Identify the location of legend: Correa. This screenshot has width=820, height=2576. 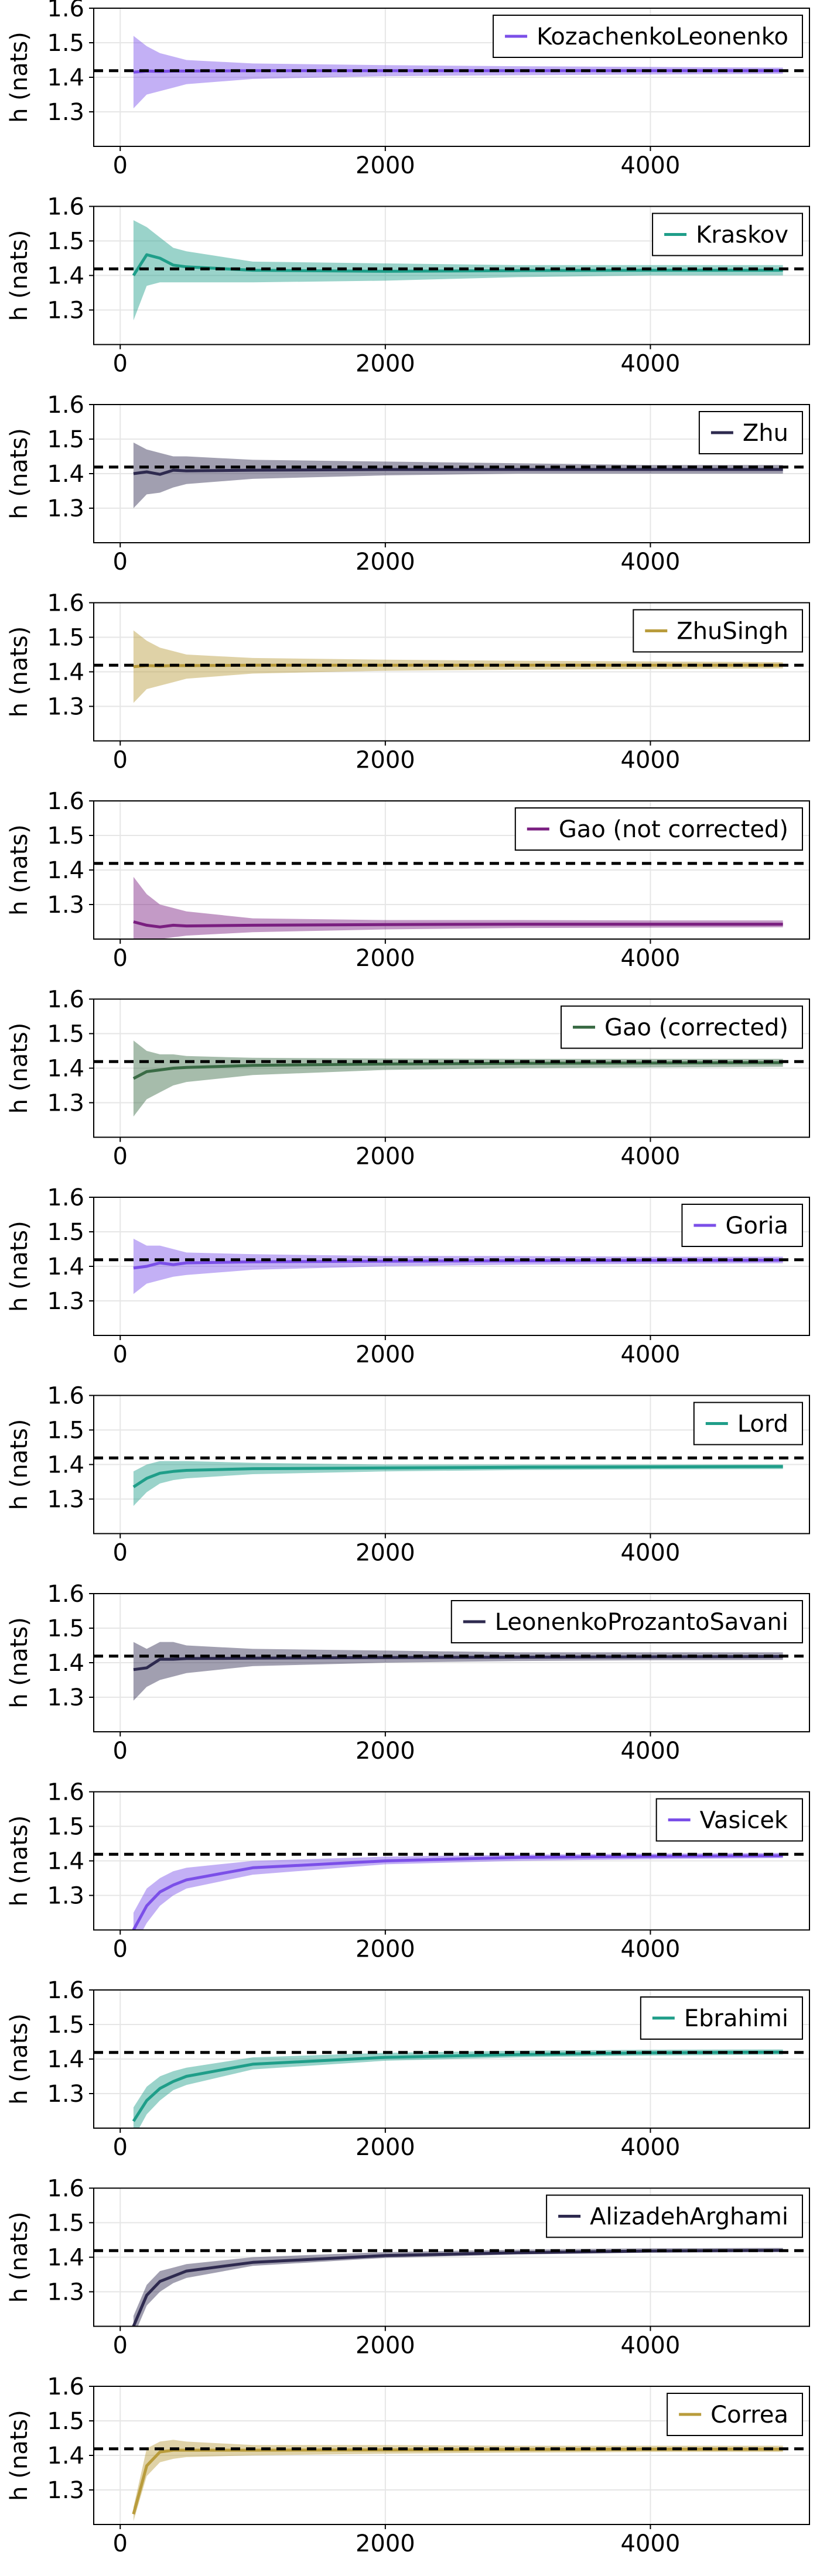
(735, 2414).